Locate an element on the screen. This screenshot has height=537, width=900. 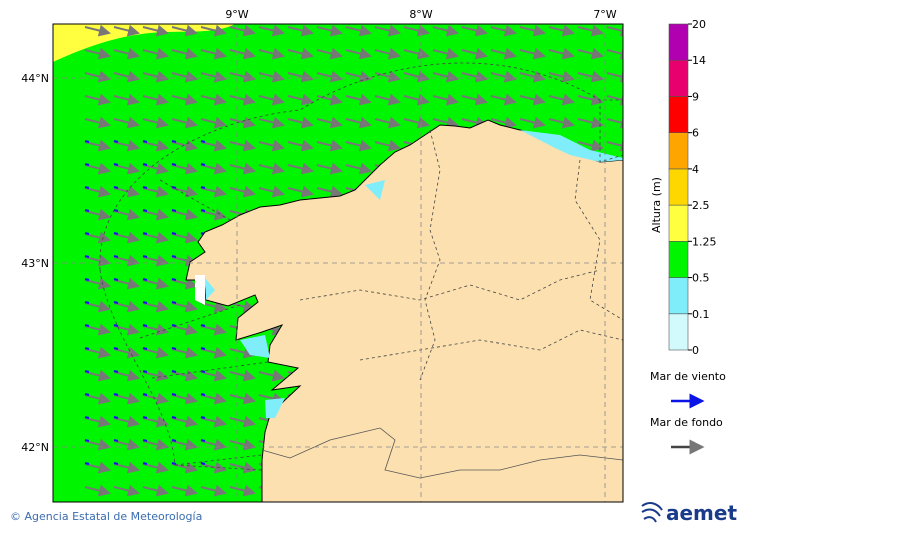
colorbar-title: Altura (m) is located at coordinates (656, 205).